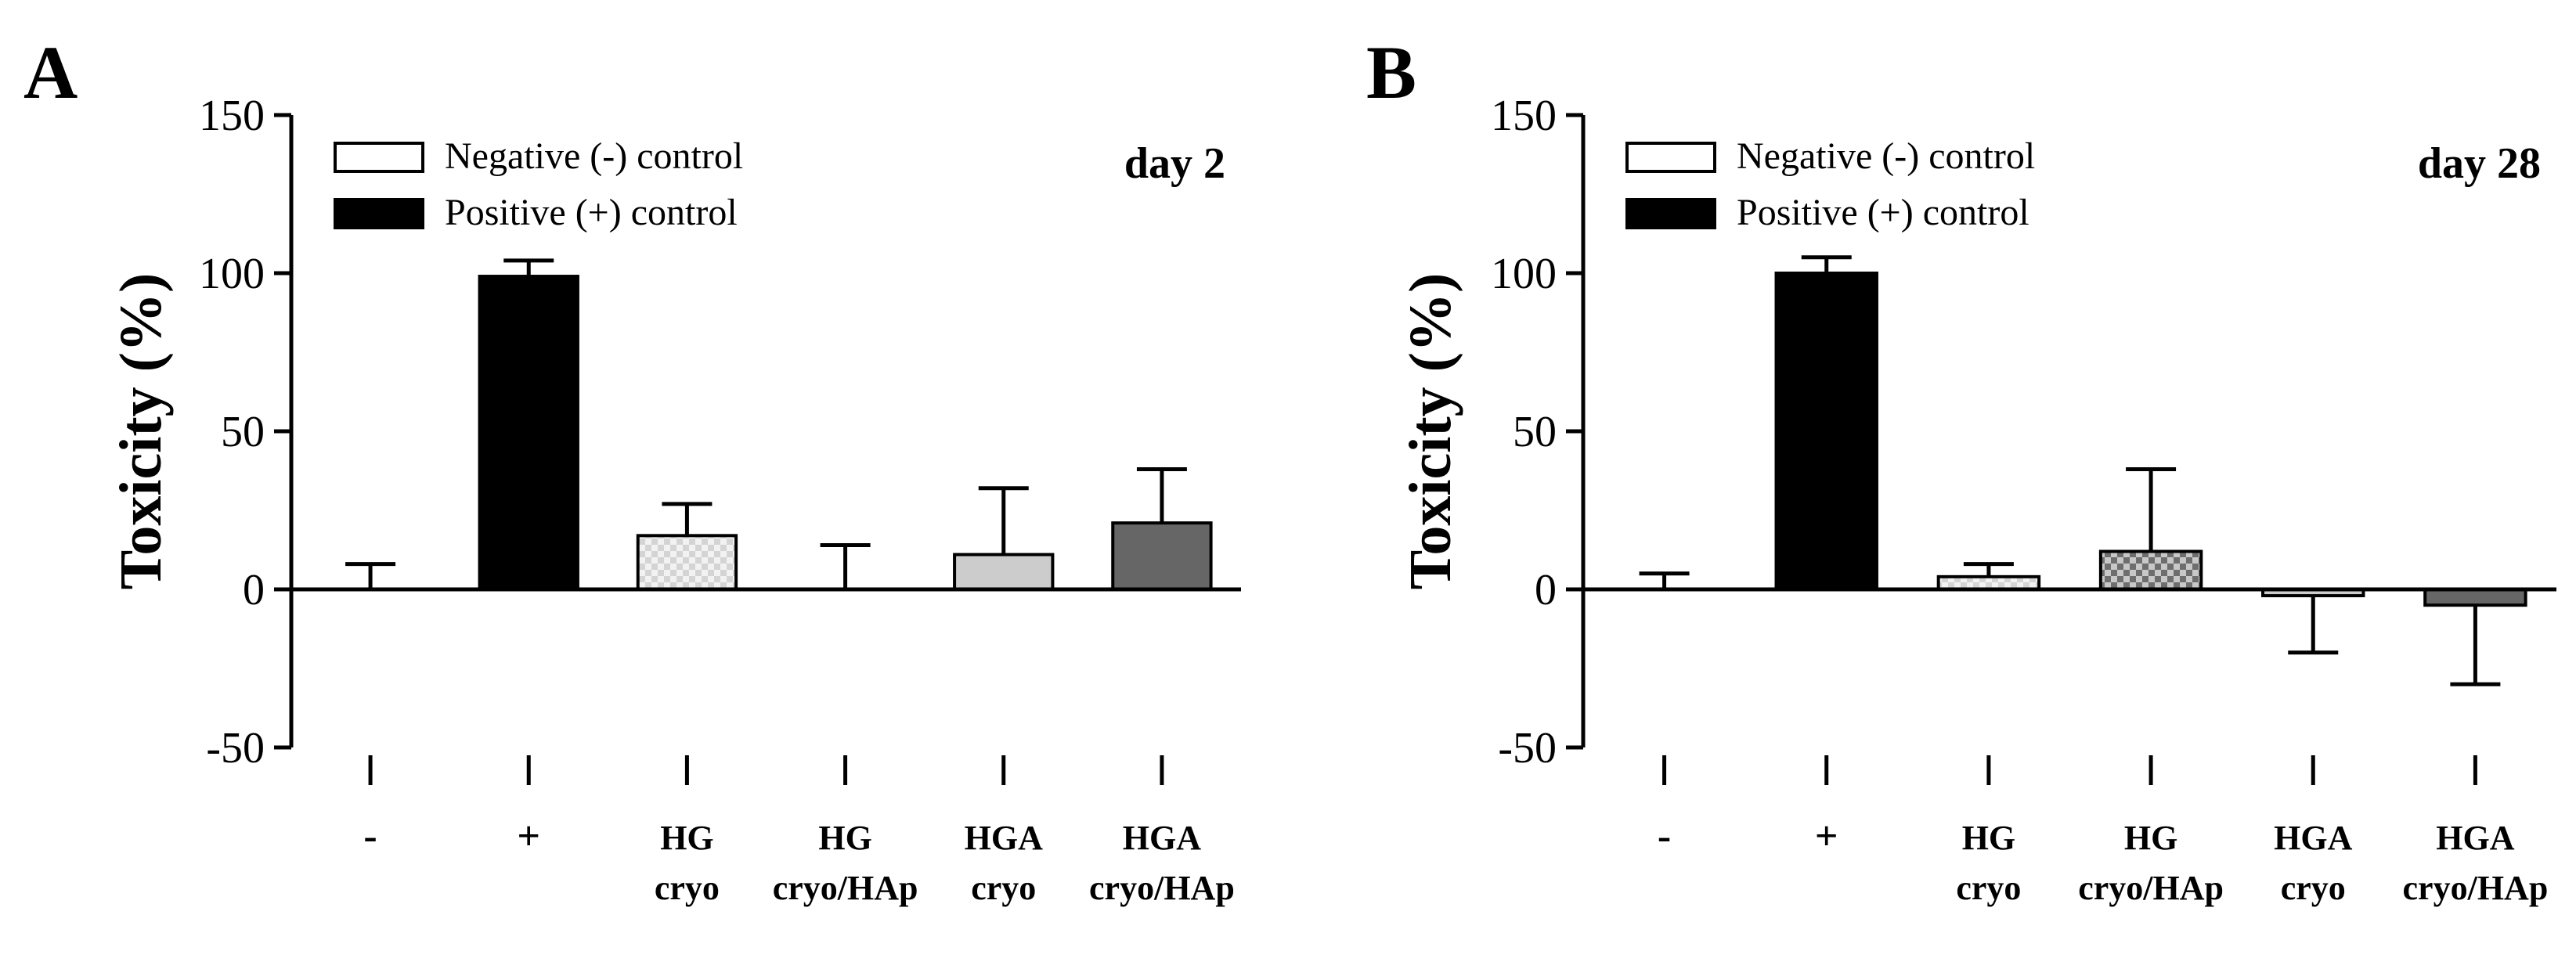 This screenshot has height=958, width=2576. I want to click on day-label: day 28, so click(2479, 163).